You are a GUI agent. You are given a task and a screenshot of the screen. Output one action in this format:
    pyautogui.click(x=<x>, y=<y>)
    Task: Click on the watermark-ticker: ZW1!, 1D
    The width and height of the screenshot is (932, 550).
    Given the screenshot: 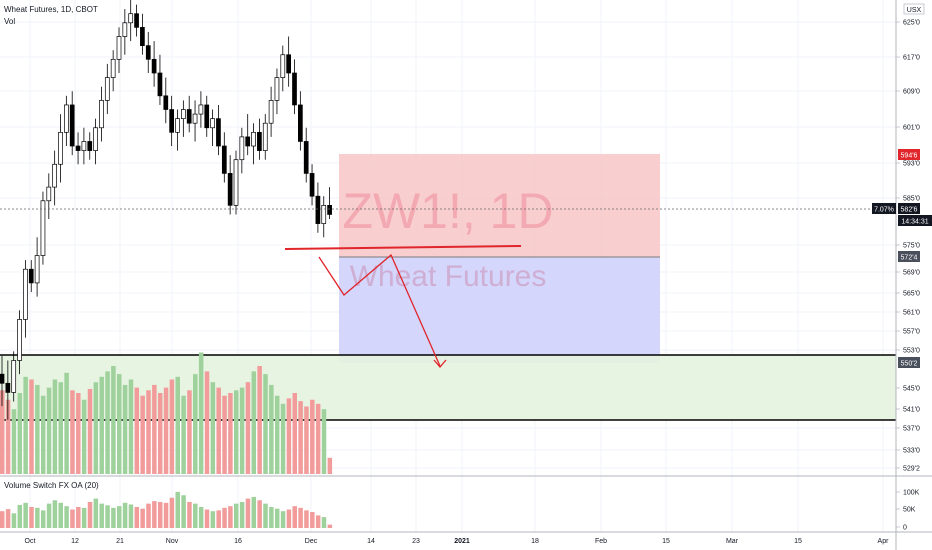 What is the action you would take?
    pyautogui.click(x=447, y=211)
    